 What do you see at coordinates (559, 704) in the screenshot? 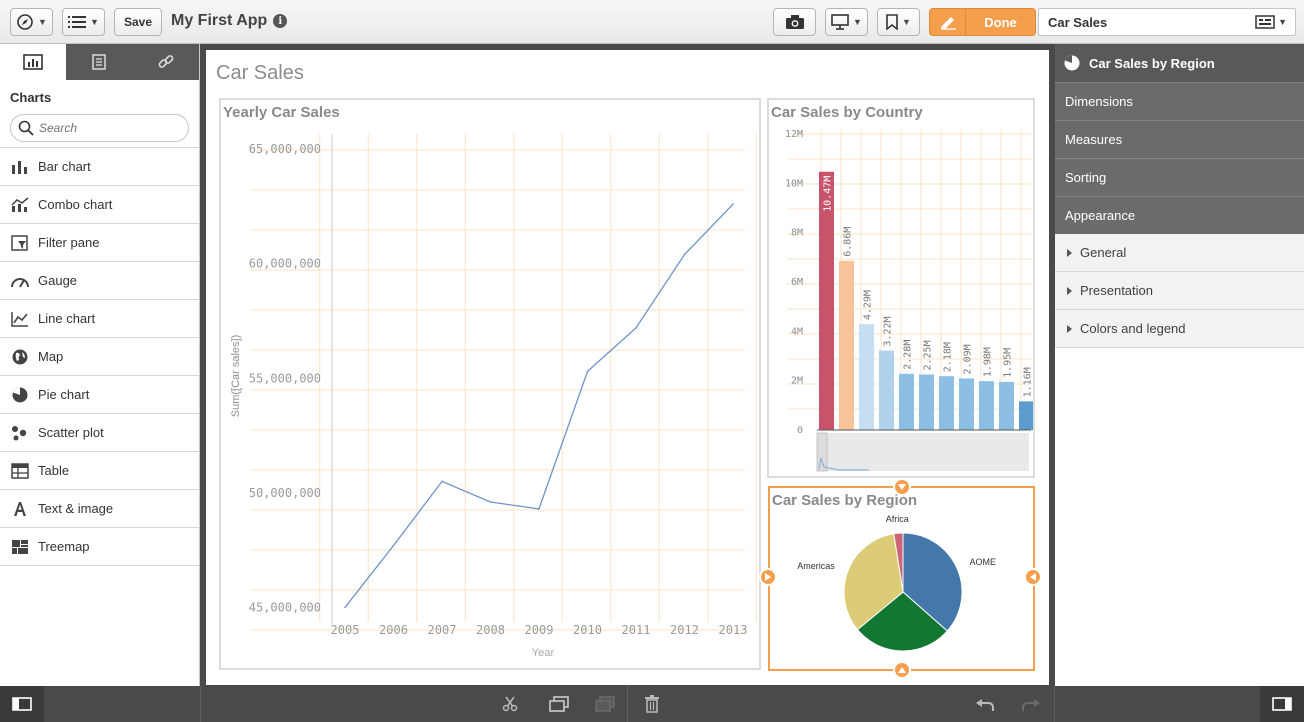
I see `copy-button` at bounding box center [559, 704].